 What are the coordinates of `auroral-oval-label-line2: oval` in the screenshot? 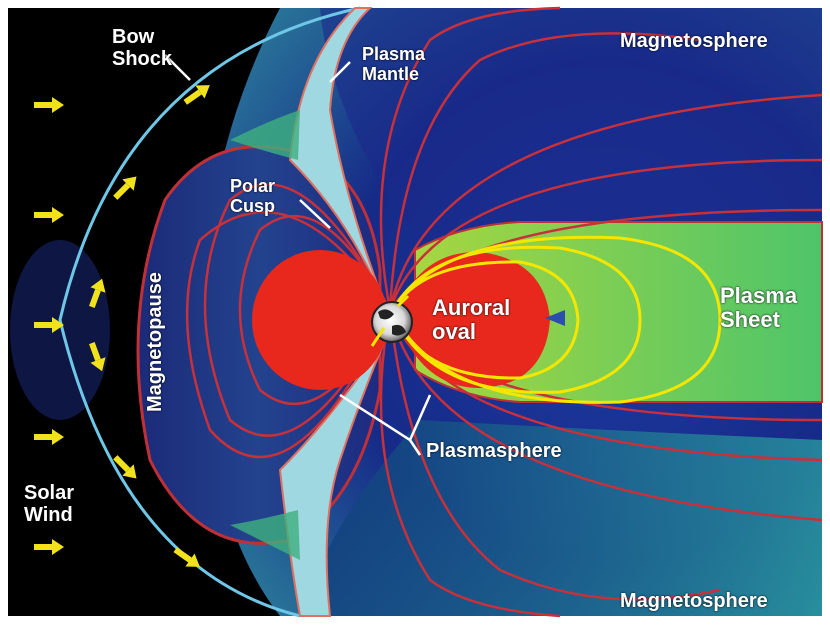 It's located at (454, 331).